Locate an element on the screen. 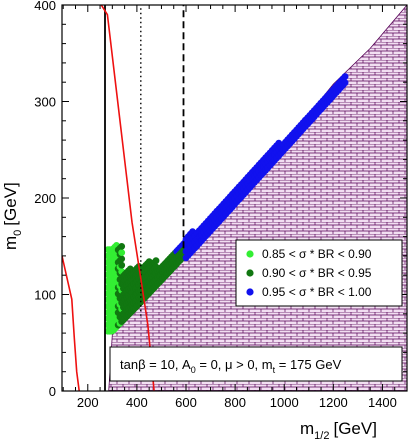  y-tick-label: 400 is located at coordinates (45, 6).